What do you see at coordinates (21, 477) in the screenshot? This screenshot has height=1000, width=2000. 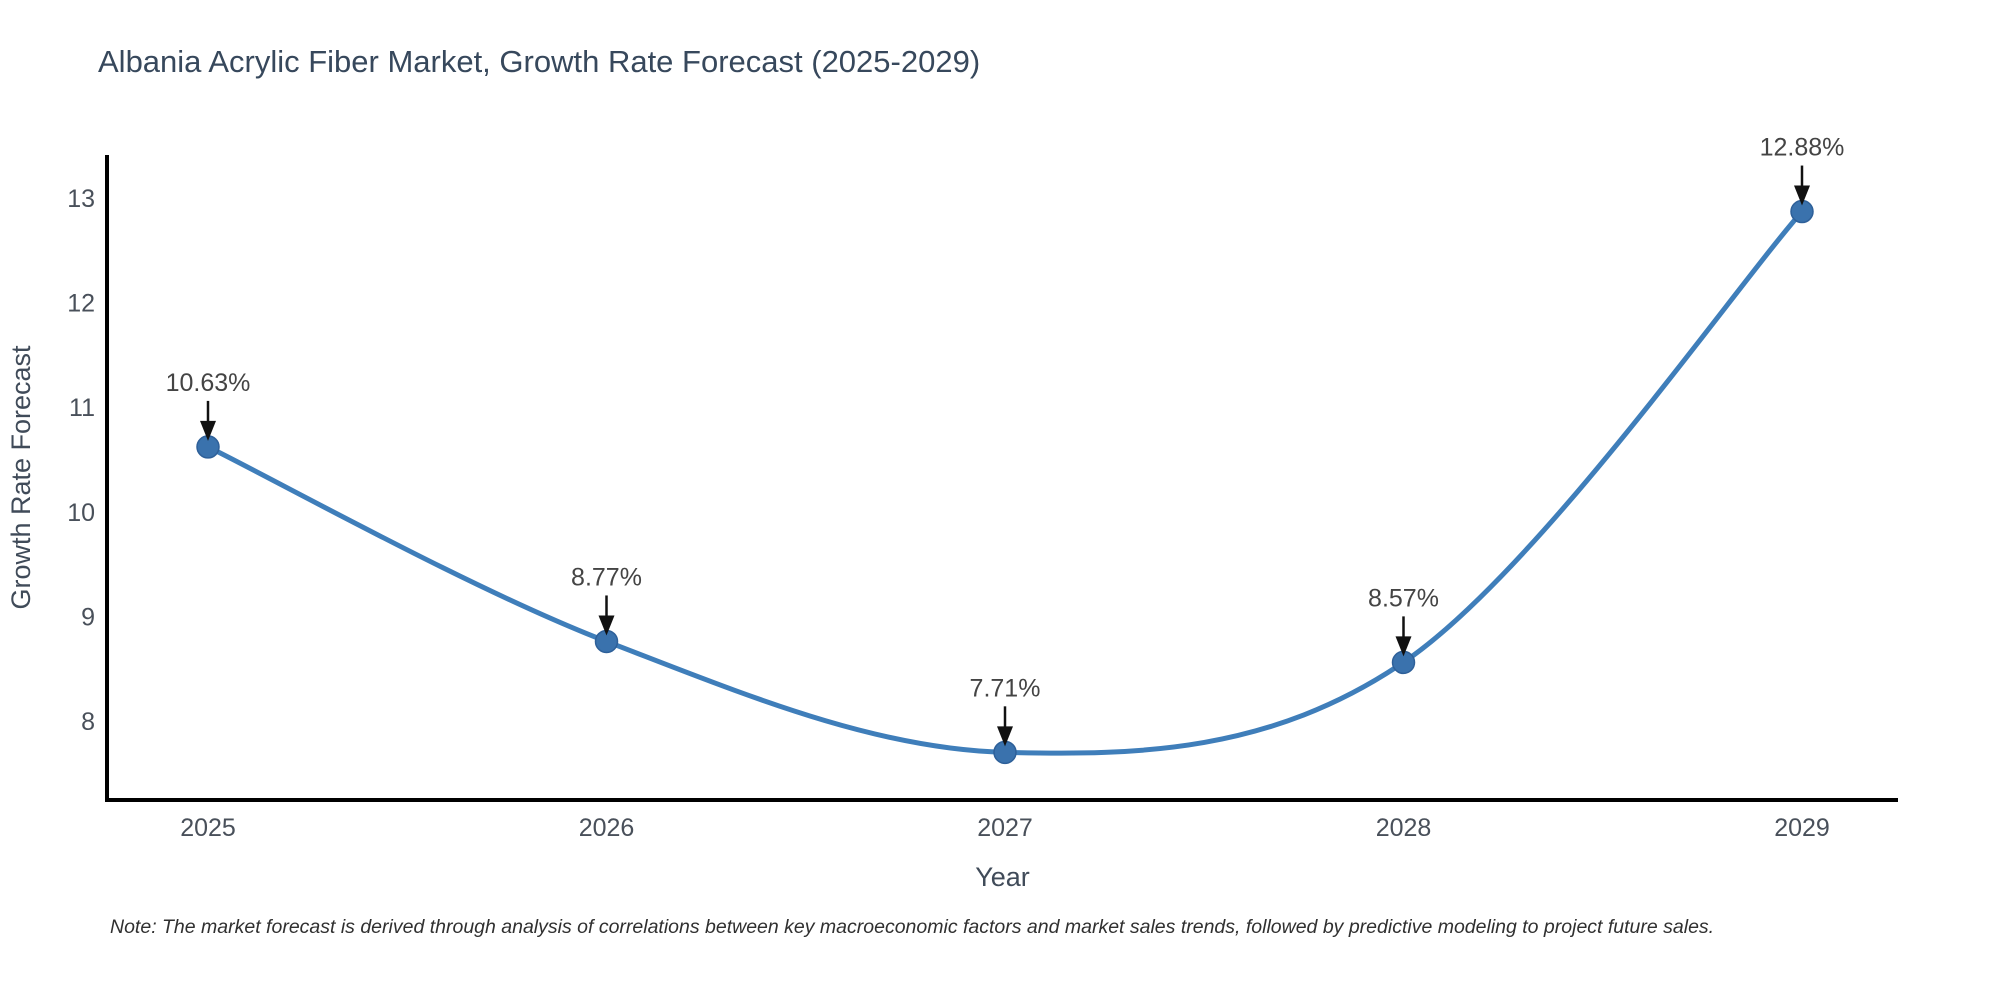 I see `y-axis-title: Growth Rate Forecast` at bounding box center [21, 477].